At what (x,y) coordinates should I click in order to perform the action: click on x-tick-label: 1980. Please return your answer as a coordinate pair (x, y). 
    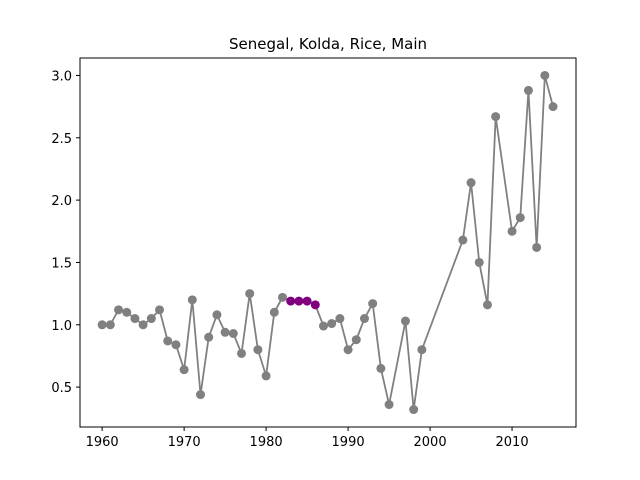
    Looking at the image, I should click on (266, 442).